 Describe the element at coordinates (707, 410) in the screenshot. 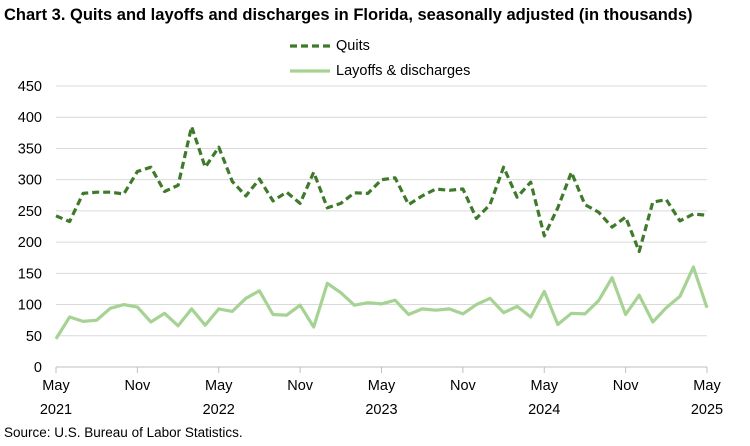

I see `x-tick-year: 2025` at that location.